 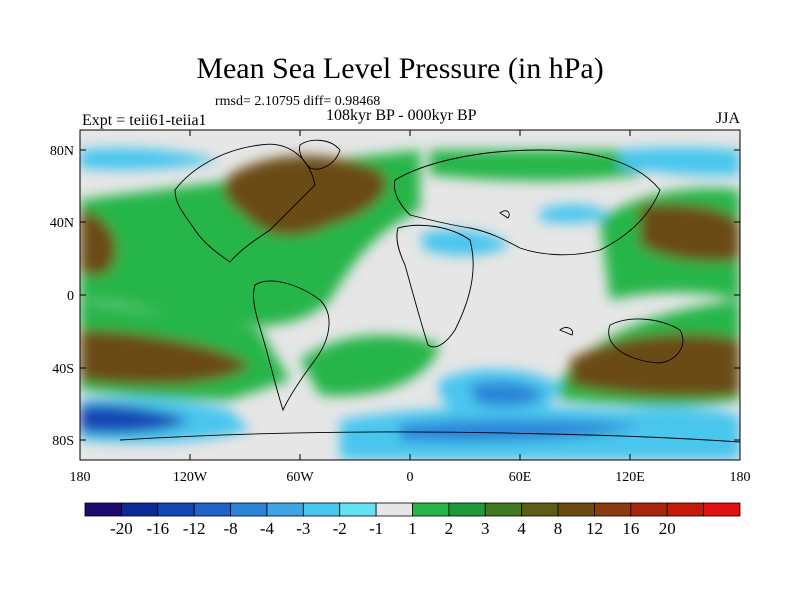 I want to click on colorbar-label: 4, so click(x=521, y=528).